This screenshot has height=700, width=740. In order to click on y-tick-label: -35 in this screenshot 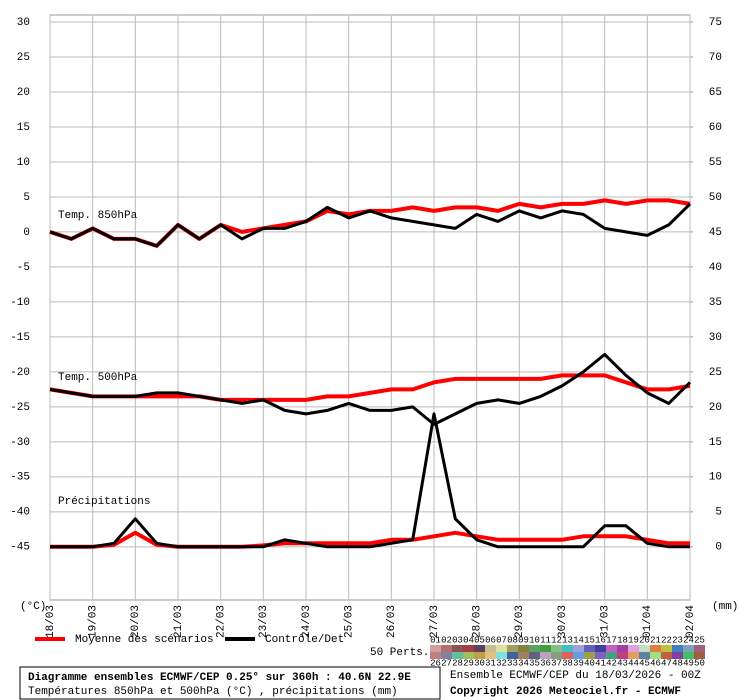, I will do `click(20, 478)`.